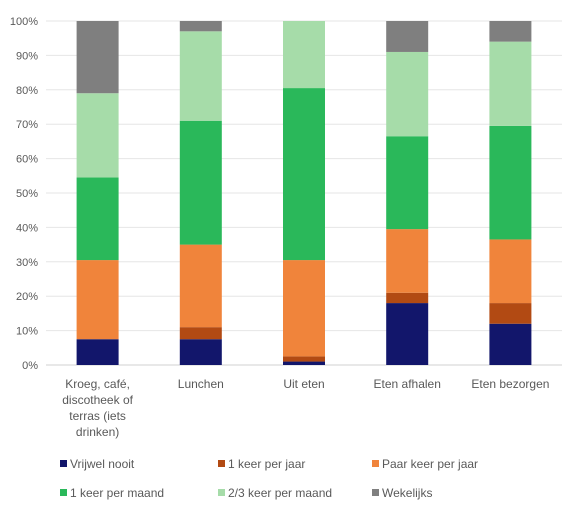 The height and width of the screenshot is (506, 569). I want to click on x-tick-label-line: Eten bezorgen, so click(510, 384).